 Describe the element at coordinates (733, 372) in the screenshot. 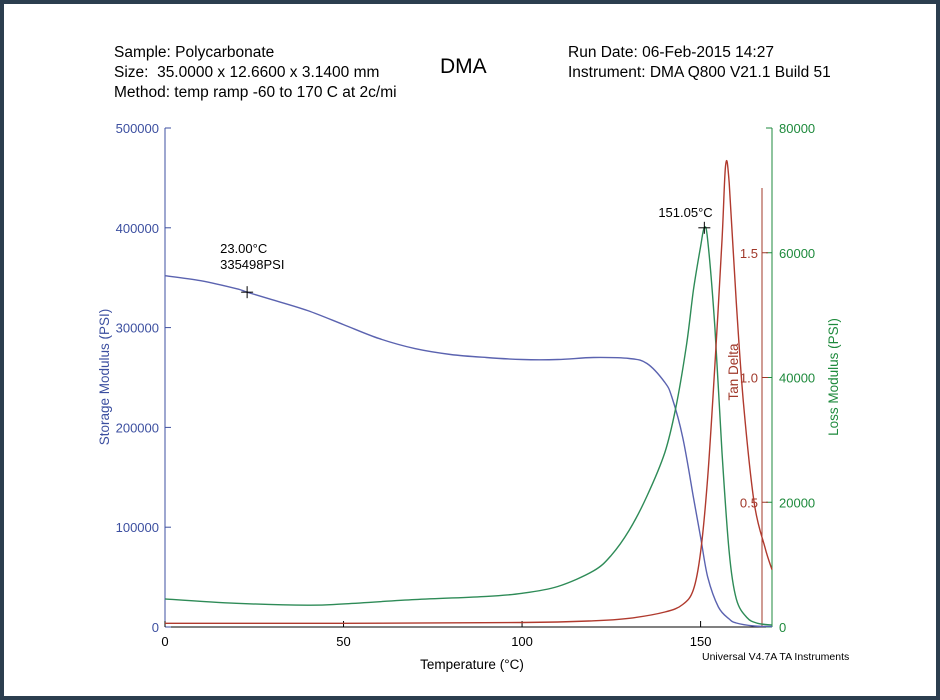

I see `tan-delta-axis-title: Tan Delta` at that location.